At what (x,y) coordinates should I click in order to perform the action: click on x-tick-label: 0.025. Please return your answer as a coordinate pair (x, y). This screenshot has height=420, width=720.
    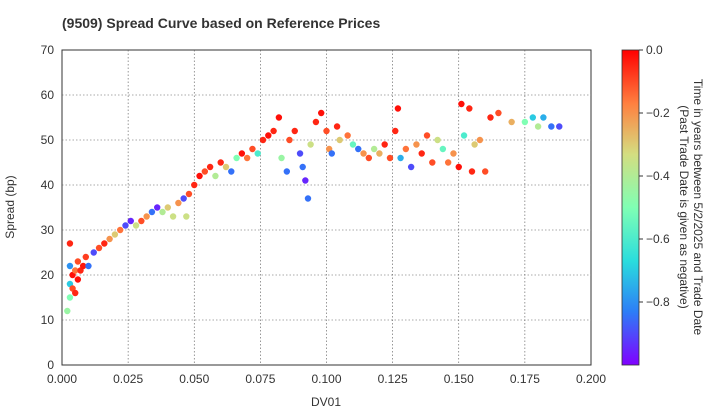
    Looking at the image, I should click on (128, 379).